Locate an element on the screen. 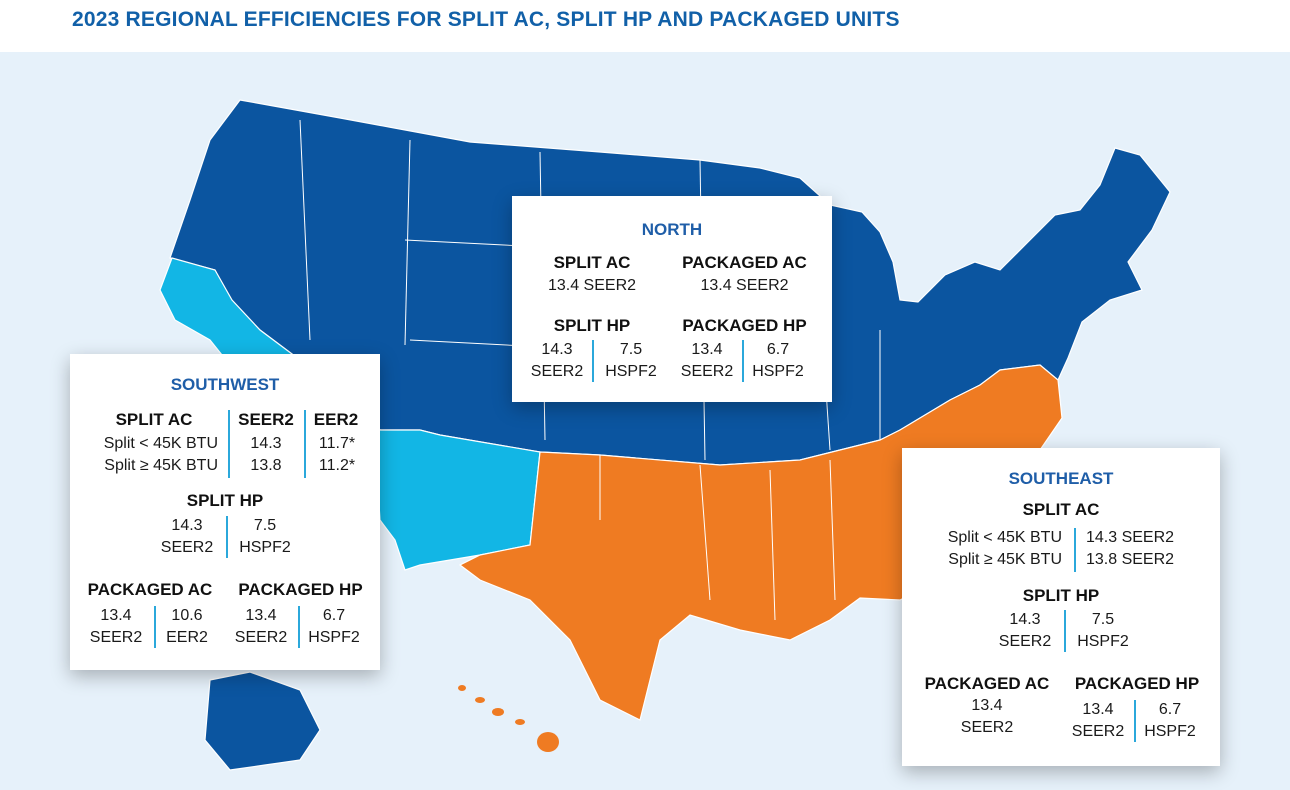 The image size is (1290, 790). southeast-packaged-ac-v1: 13.4 is located at coordinates (987, 705).